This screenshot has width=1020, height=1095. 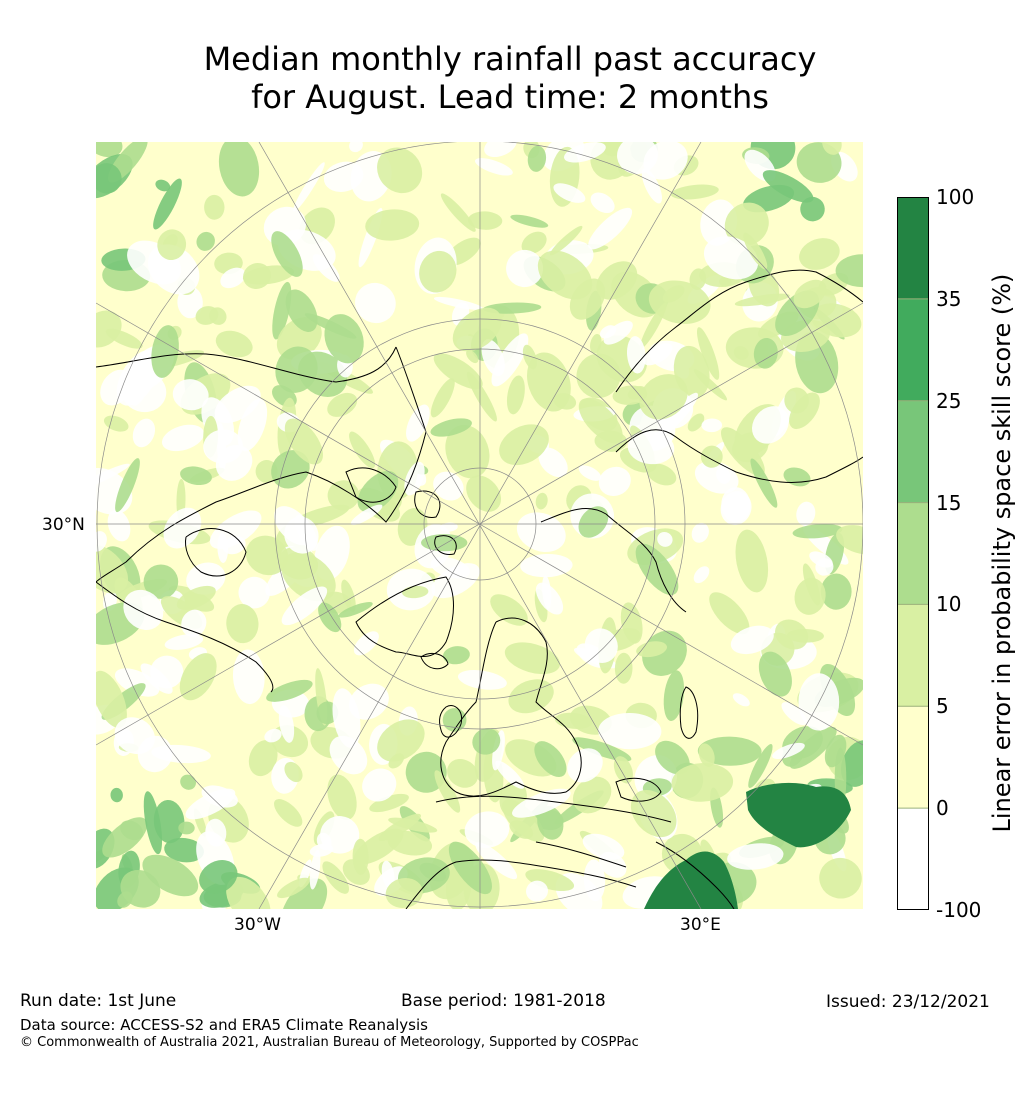 What do you see at coordinates (700, 925) in the screenshot?
I see `longitude-label-east: 30°E` at bounding box center [700, 925].